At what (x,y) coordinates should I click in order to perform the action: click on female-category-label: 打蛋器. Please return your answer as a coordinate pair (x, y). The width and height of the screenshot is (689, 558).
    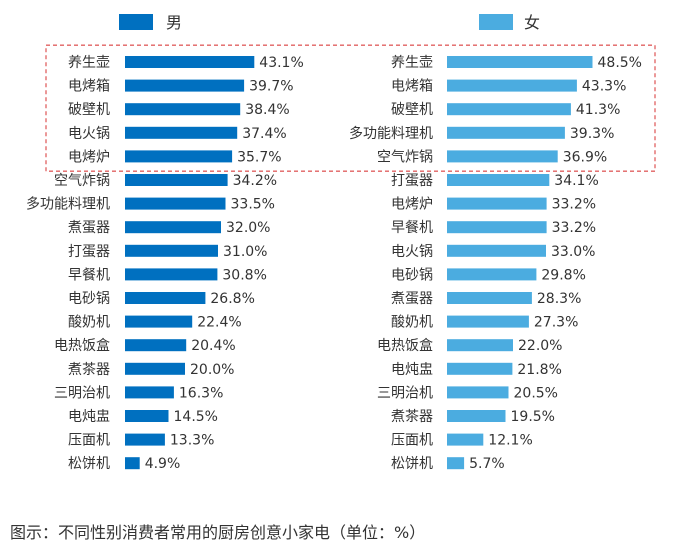
    Looking at the image, I should click on (412, 180).